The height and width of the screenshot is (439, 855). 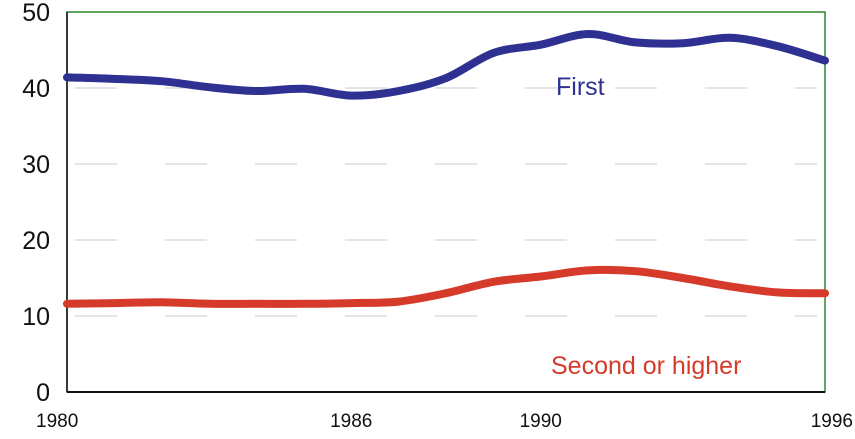 I want to click on y-tick-label-40: 40, so click(x=36, y=89).